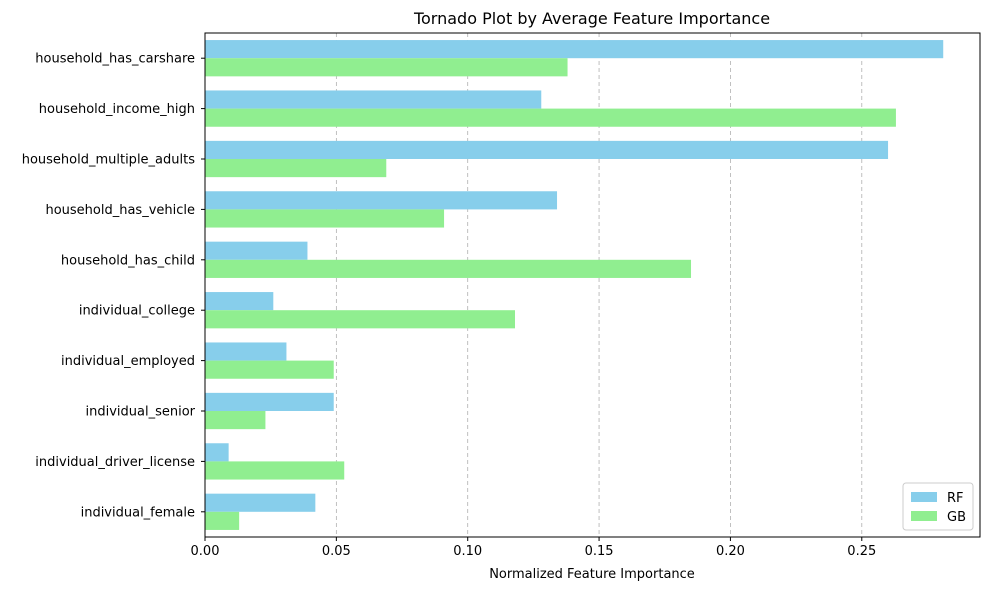 The width and height of the screenshot is (990, 594). What do you see at coordinates (574, 49) in the screenshot?
I see `bar-rf-household-has-carshare` at bounding box center [574, 49].